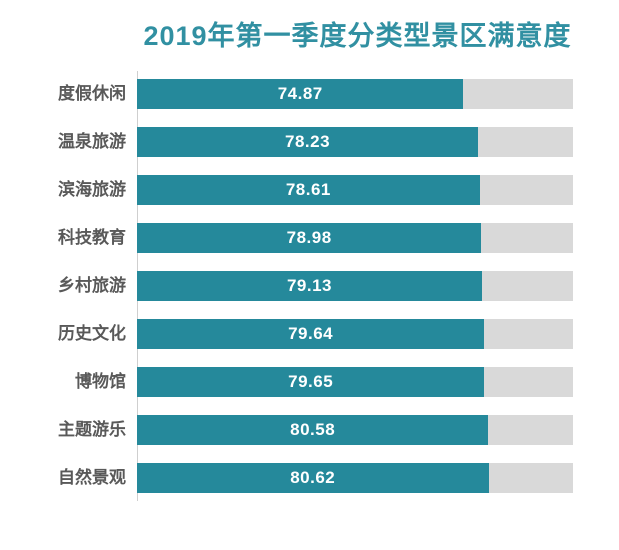 The height and width of the screenshot is (550, 619). What do you see at coordinates (92, 333) in the screenshot?
I see `category-label: 历史文化` at bounding box center [92, 333].